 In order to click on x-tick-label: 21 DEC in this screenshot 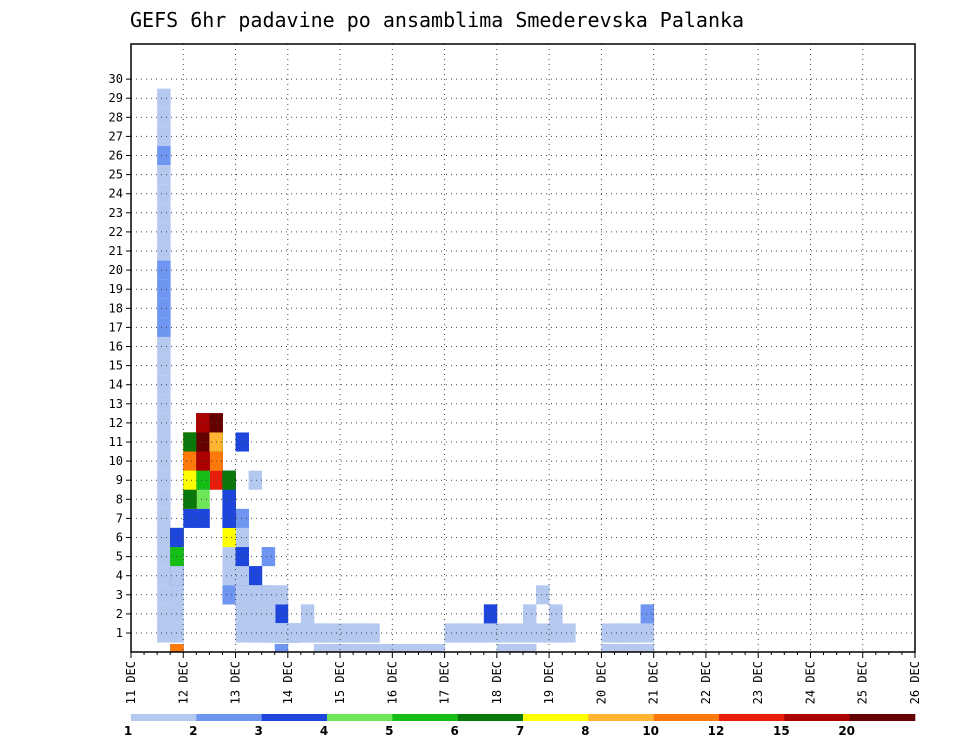, I will do `click(654, 682)`.